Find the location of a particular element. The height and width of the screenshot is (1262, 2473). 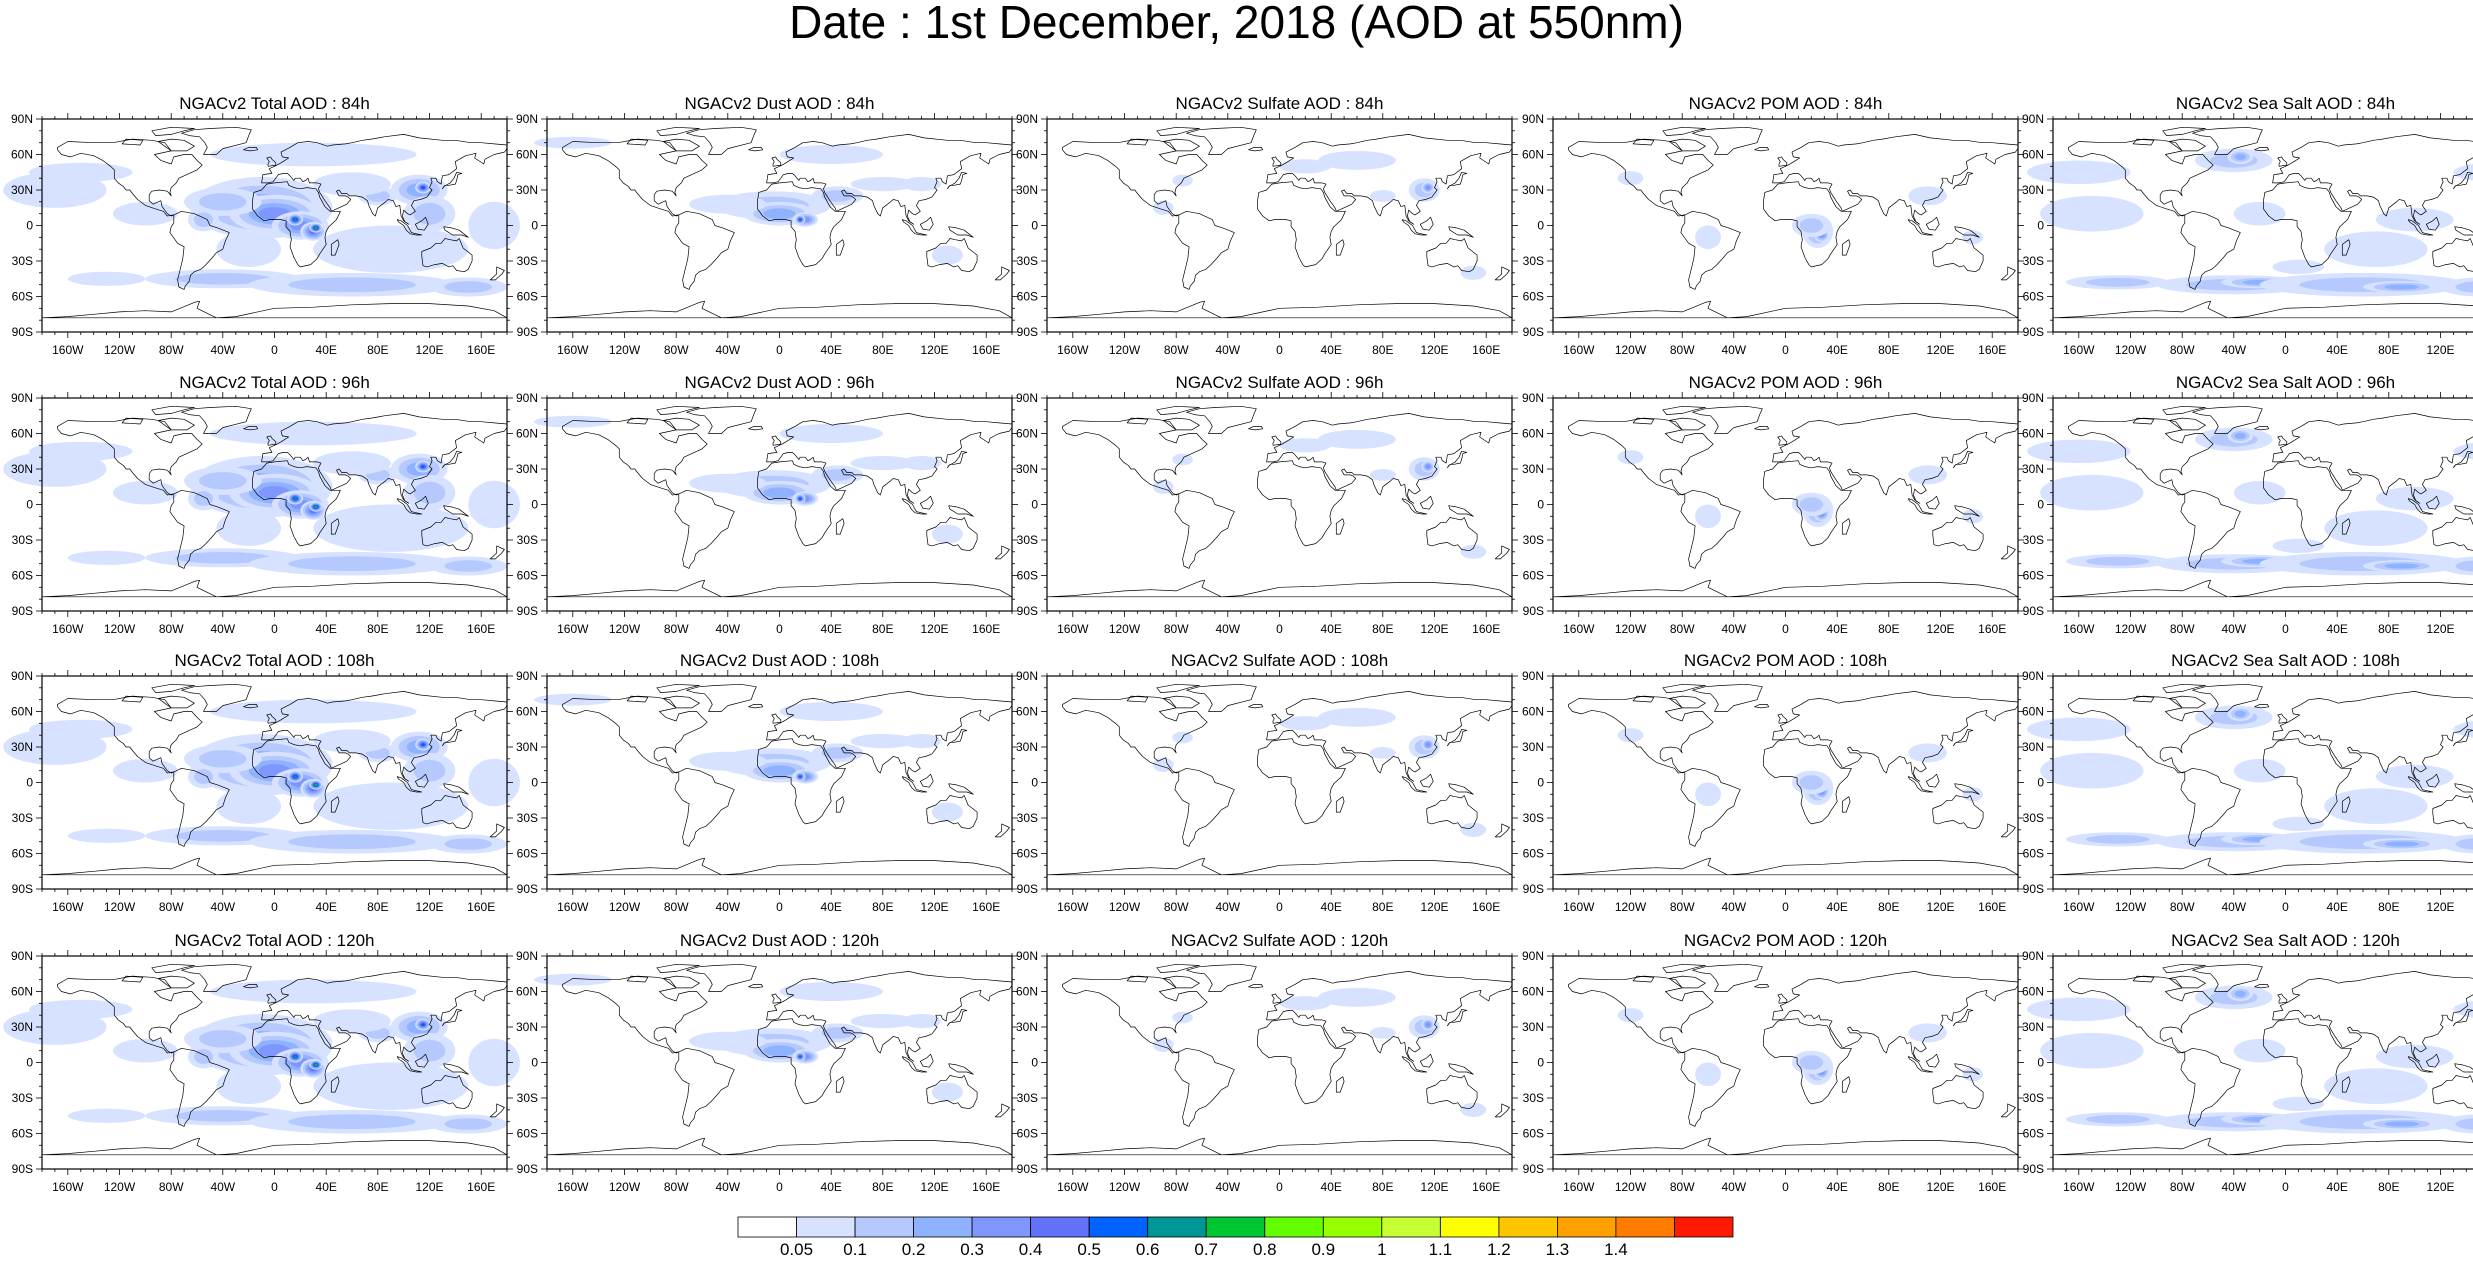

colorbar-tick-label: 1 is located at coordinates (1381, 1249).